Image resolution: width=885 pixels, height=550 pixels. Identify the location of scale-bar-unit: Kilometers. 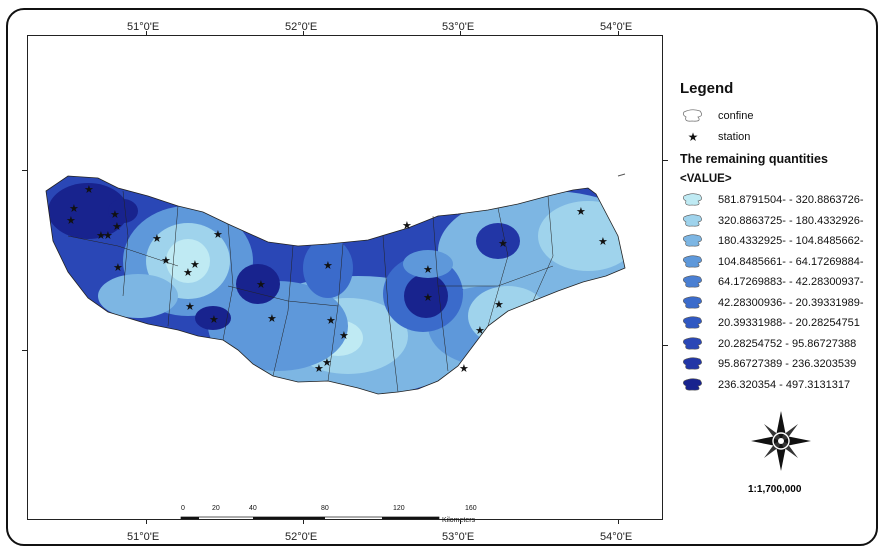
(459, 520).